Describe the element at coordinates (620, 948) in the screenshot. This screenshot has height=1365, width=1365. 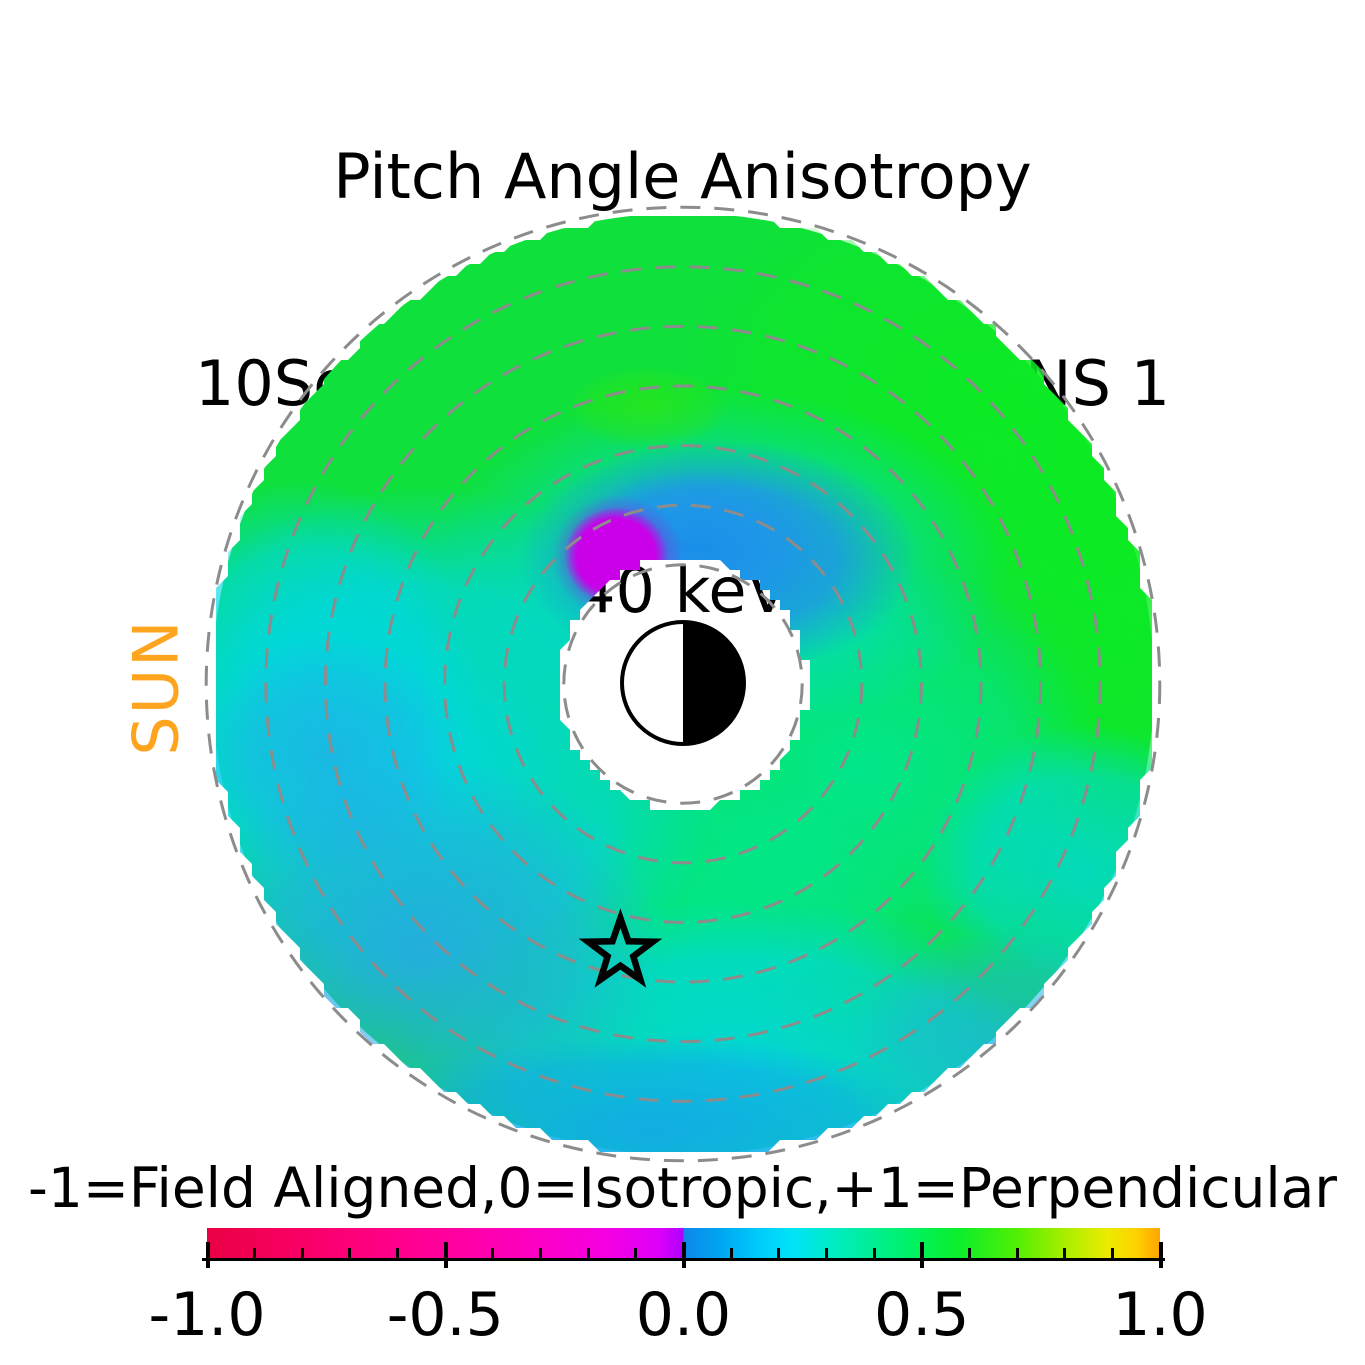
I see `star-marker` at that location.